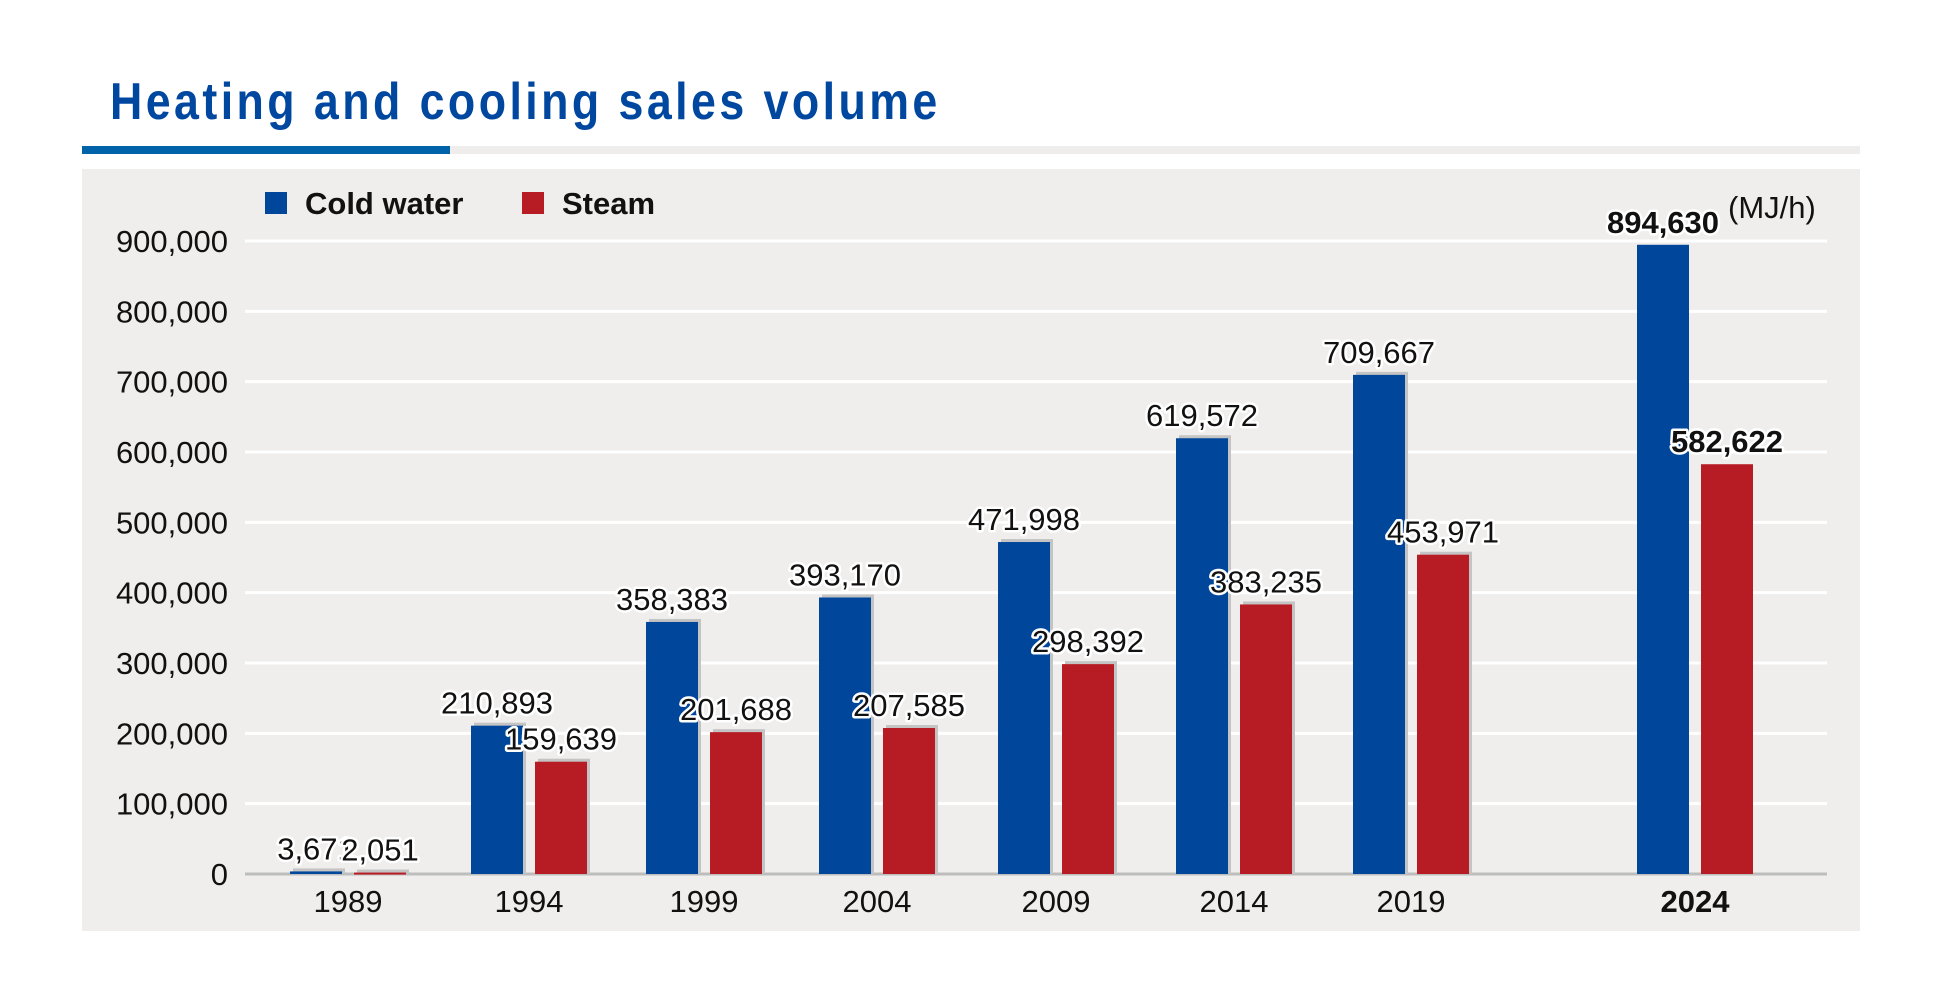  I want to click on bar-cold-water-2019, so click(1379, 624).